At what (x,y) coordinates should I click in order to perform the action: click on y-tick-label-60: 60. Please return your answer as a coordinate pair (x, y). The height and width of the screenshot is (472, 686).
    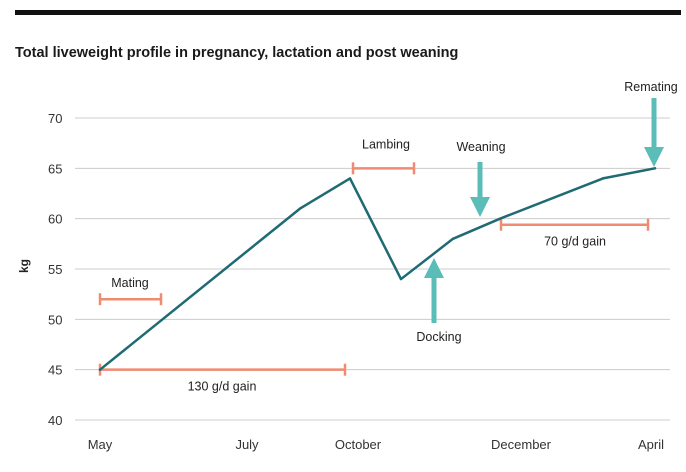
    Looking at the image, I should click on (55, 219).